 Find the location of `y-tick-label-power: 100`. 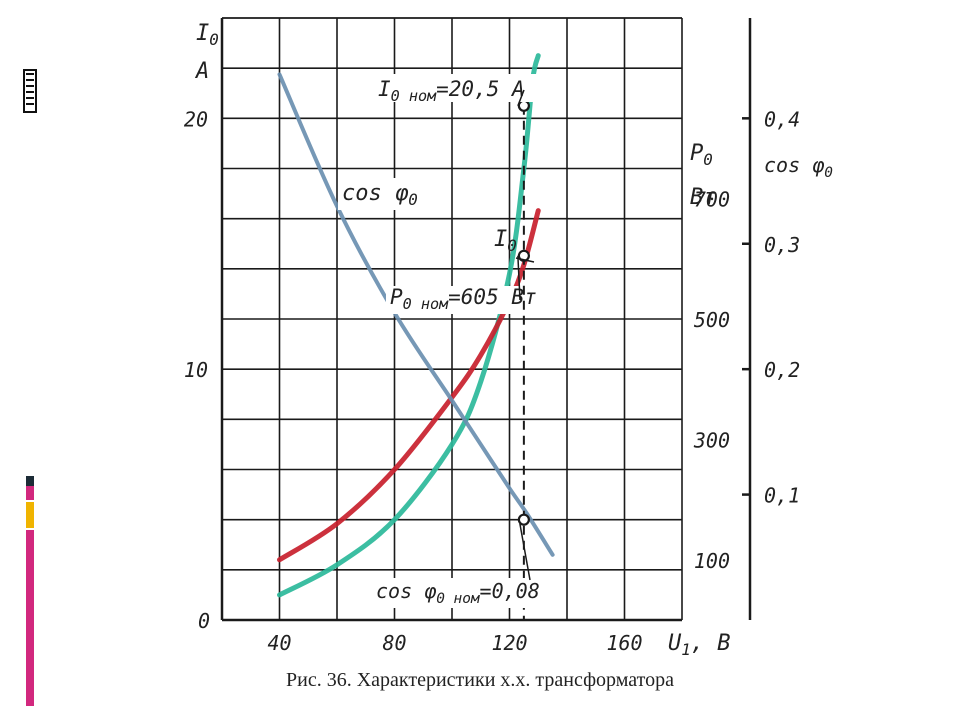

y-tick-label-power: 100 is located at coordinates (712, 561).